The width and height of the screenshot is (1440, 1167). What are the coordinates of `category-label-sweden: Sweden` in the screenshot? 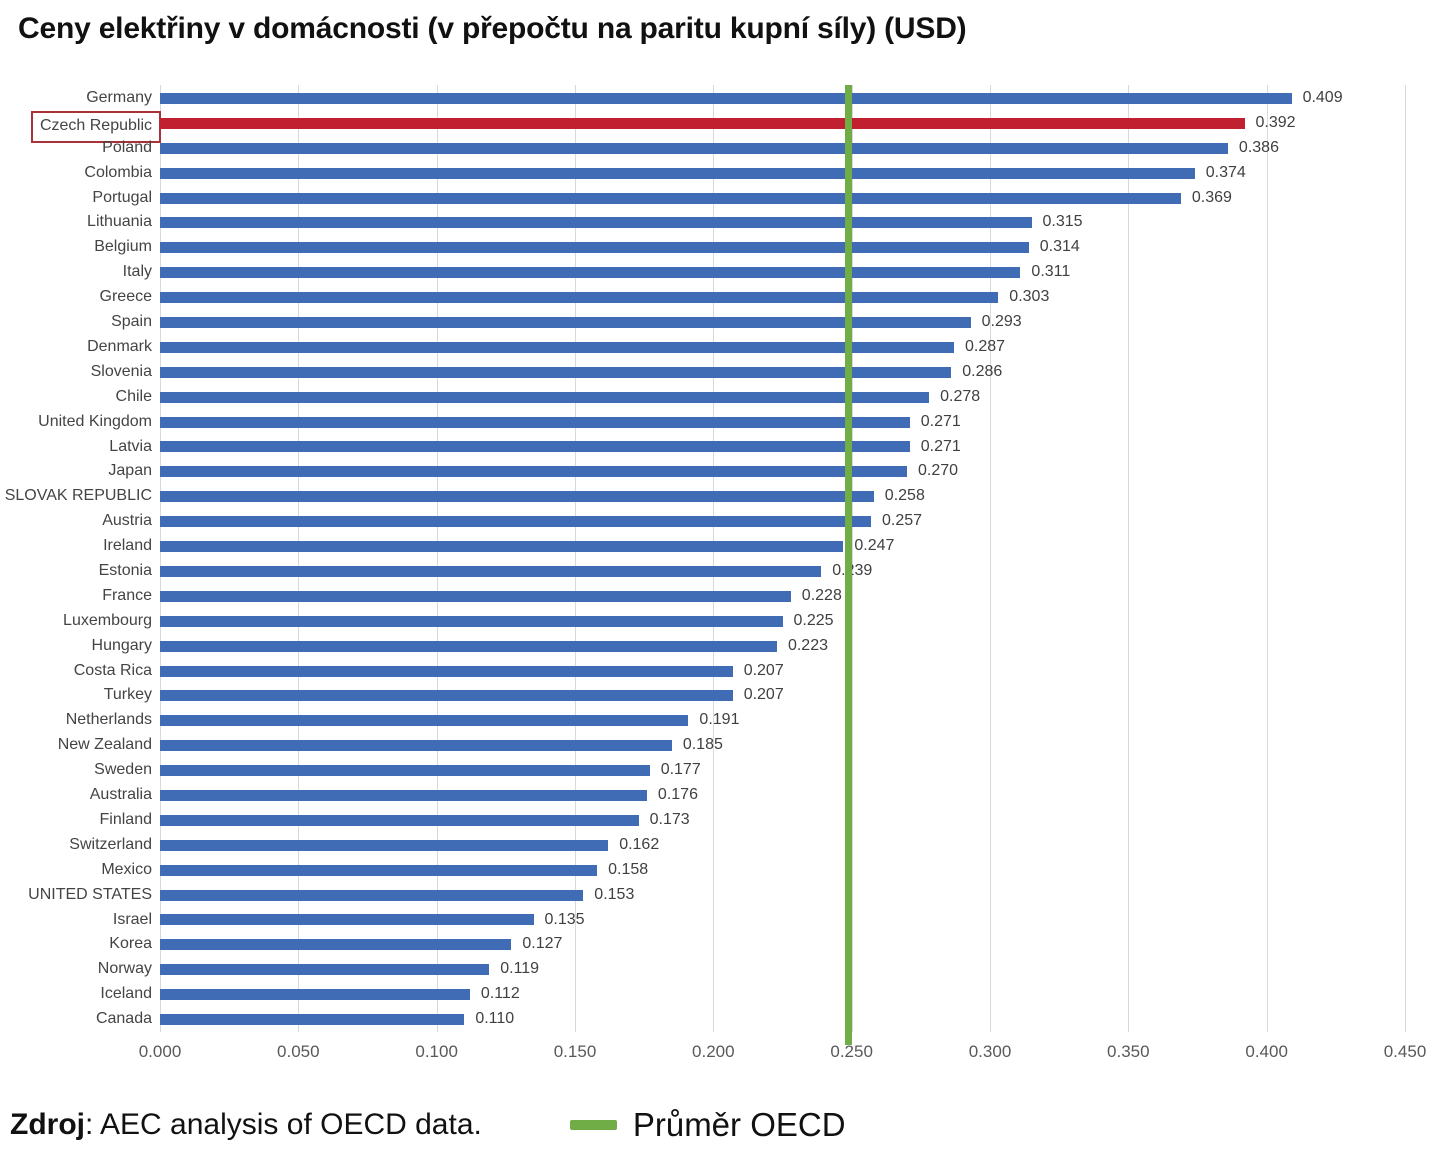 It's located at (123, 770).